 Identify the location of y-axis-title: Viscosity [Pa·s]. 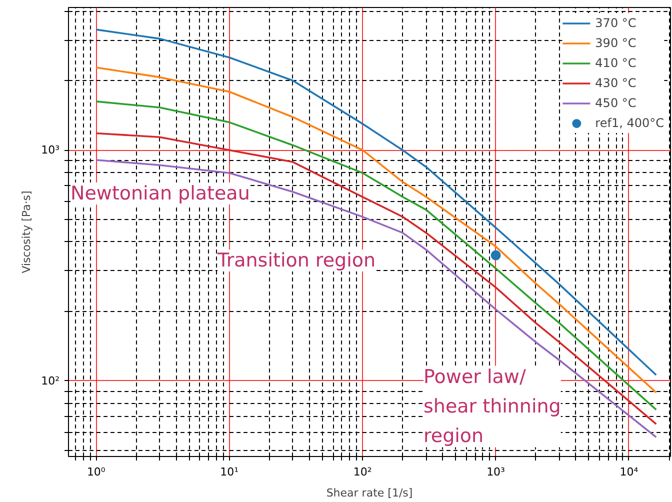
(27, 232).